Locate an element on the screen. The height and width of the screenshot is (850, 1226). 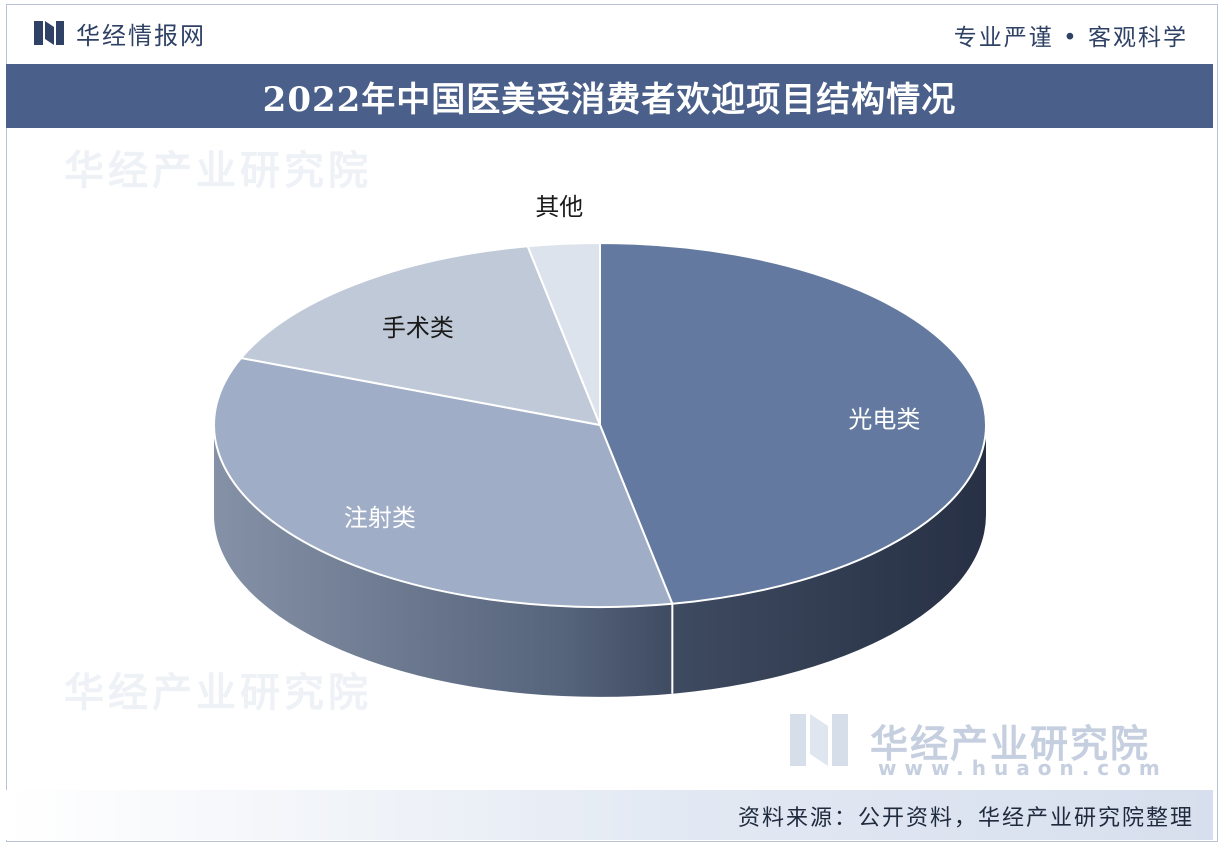
chart-title: 2022年中国医美受消费者欢迎项目结构情况 is located at coordinates (609, 99).